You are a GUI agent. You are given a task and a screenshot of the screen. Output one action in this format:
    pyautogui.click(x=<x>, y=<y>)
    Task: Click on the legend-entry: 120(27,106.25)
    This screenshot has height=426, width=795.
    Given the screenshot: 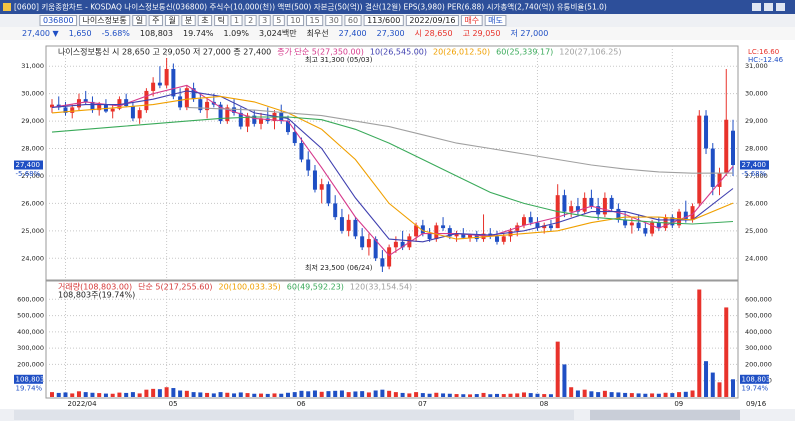 What is the action you would take?
    pyautogui.click(x=590, y=52)
    